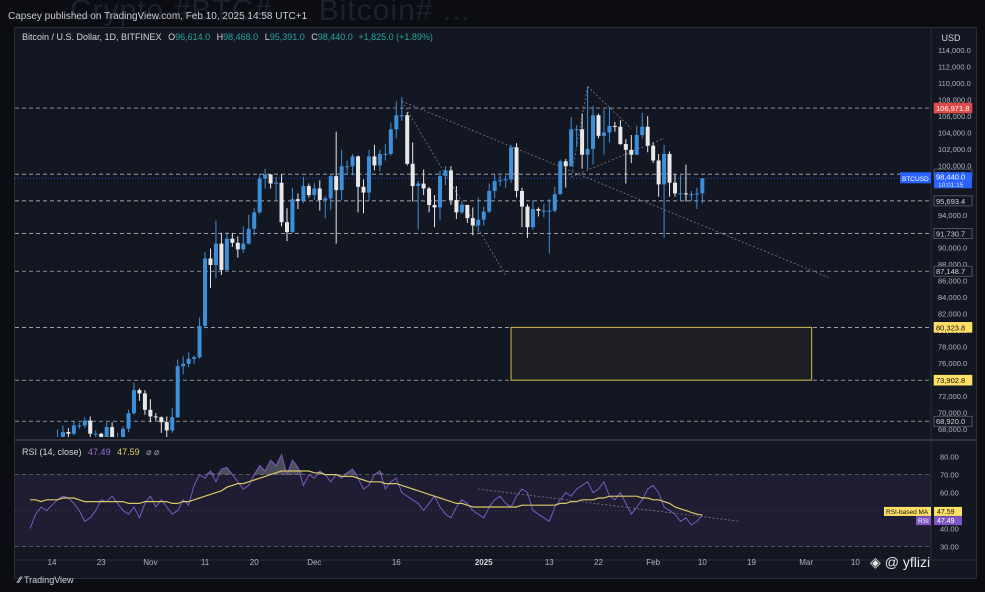  I want to click on tradingview-logo: ⁄⁄ TradingView, so click(46, 580).